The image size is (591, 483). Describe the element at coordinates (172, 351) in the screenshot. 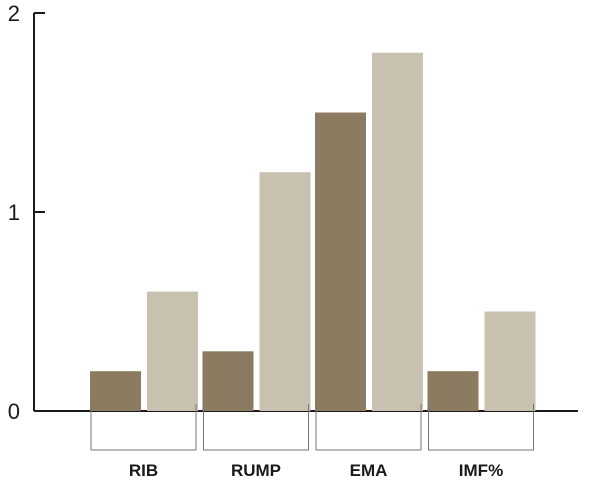

I see `bar-rib-s2` at that location.